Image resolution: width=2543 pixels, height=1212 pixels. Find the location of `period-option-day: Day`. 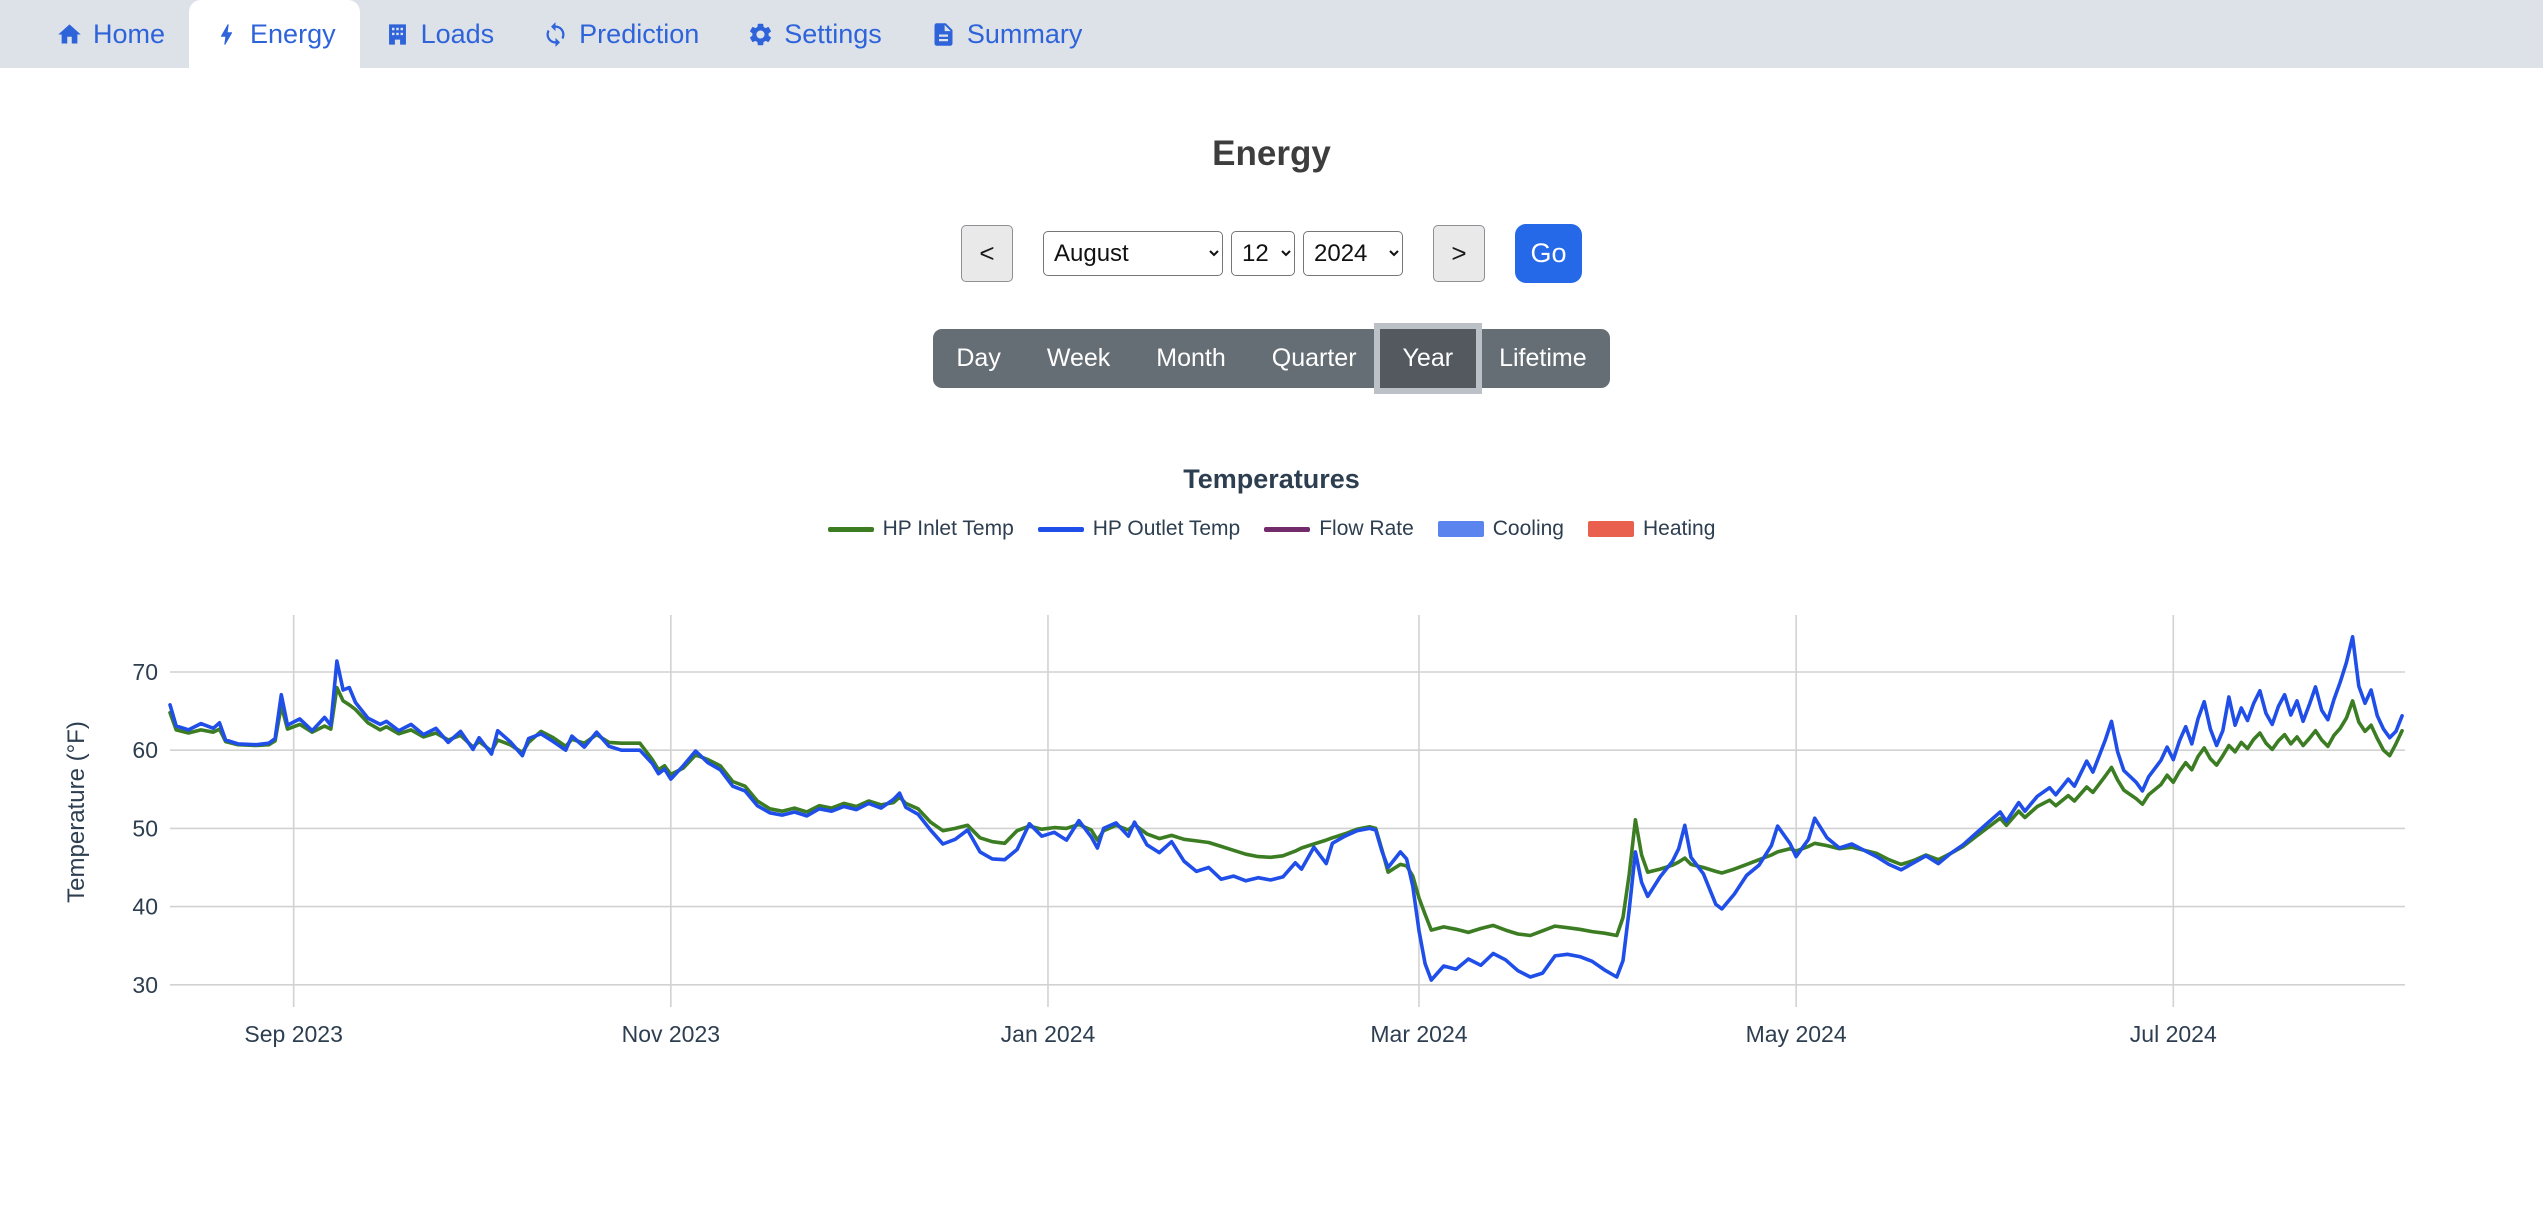

period-option-day: Day is located at coordinates (978, 358).